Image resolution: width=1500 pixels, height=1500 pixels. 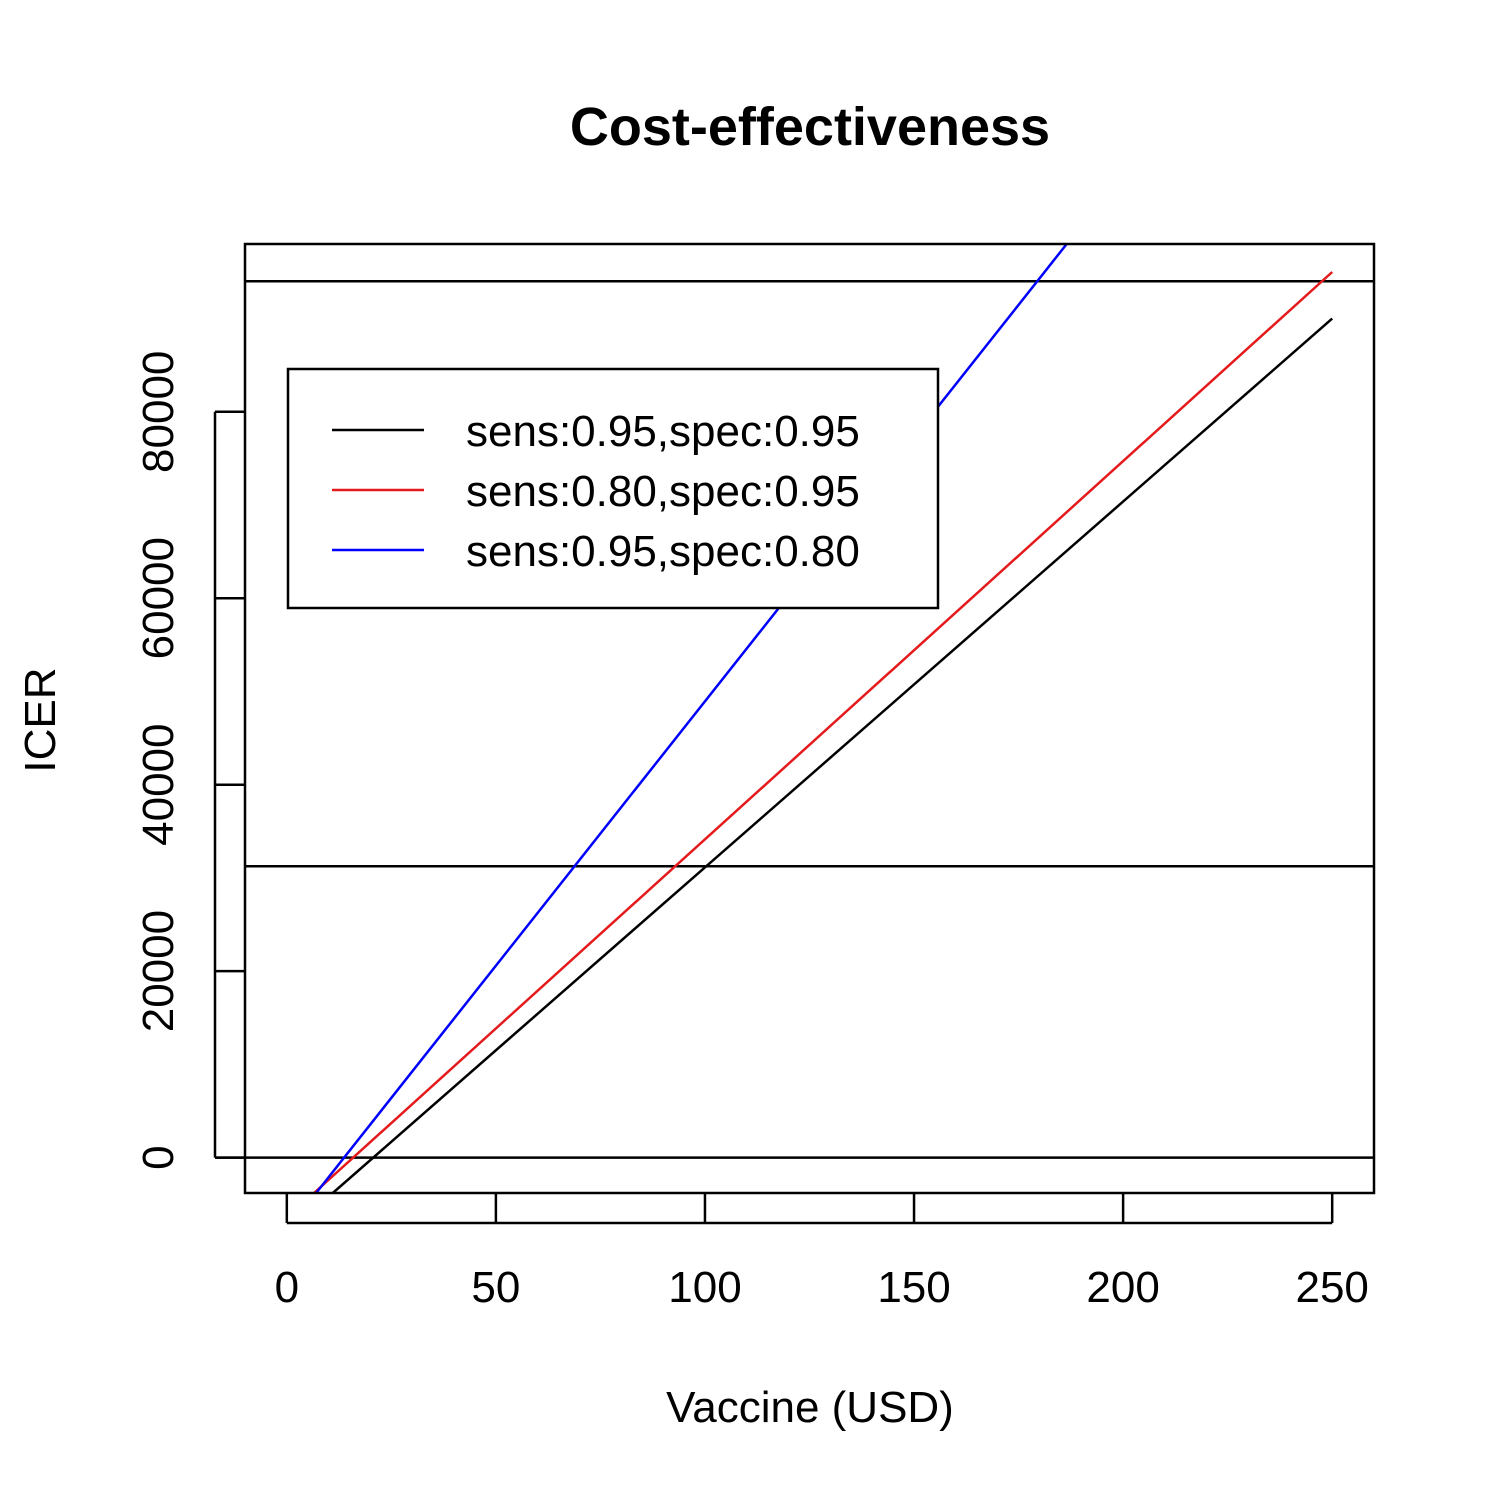 I want to click on legend-box, so click(x=613, y=488).